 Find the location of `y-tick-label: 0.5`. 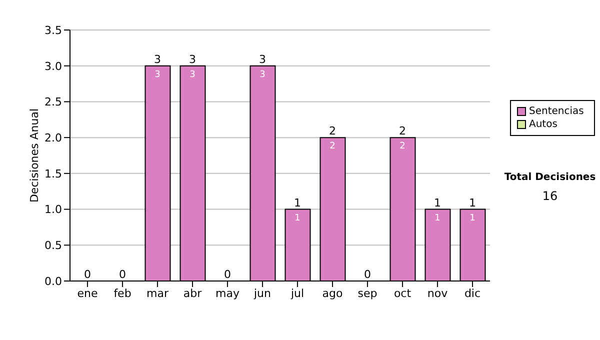

y-tick-label: 0.5 is located at coordinates (53, 245).